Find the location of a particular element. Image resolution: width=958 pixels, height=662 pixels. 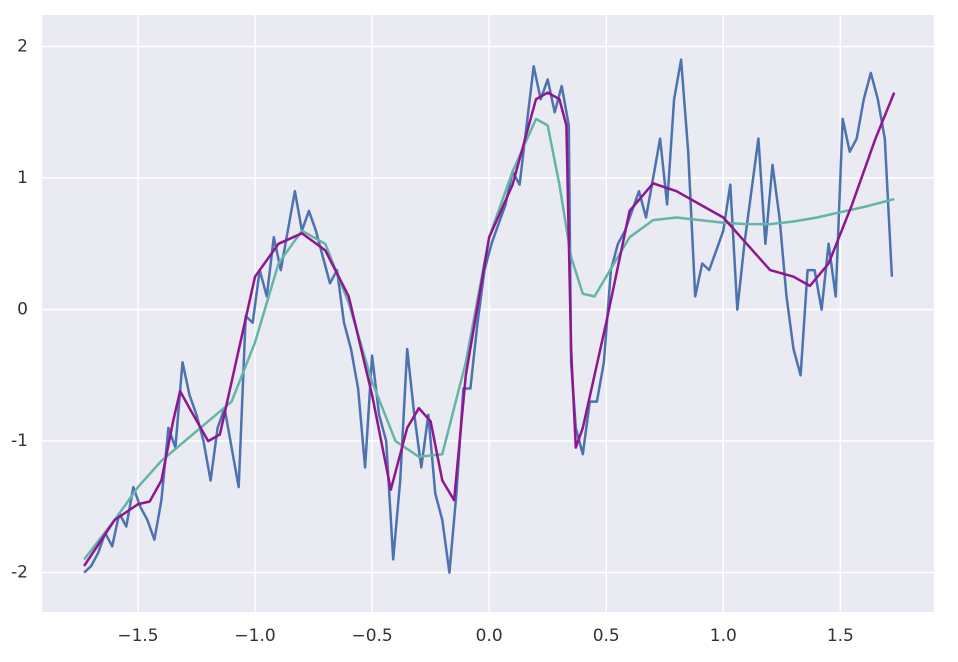

y-tick-label: 2 is located at coordinates (22, 47).